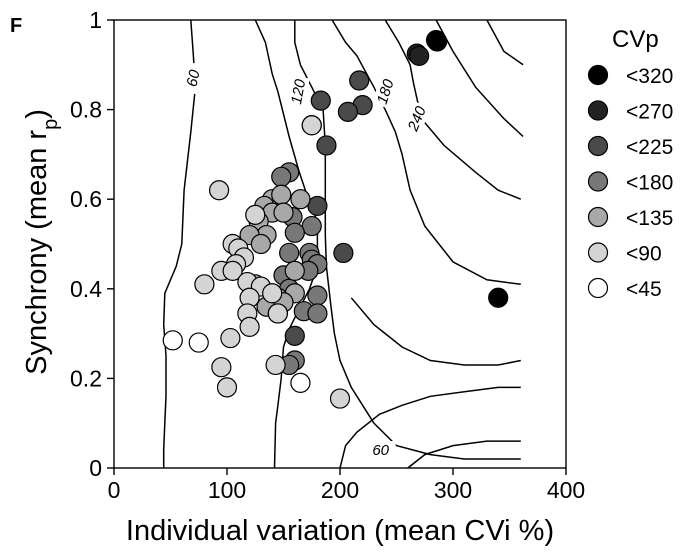  I want to click on contour-label: 120, so click(298, 91).